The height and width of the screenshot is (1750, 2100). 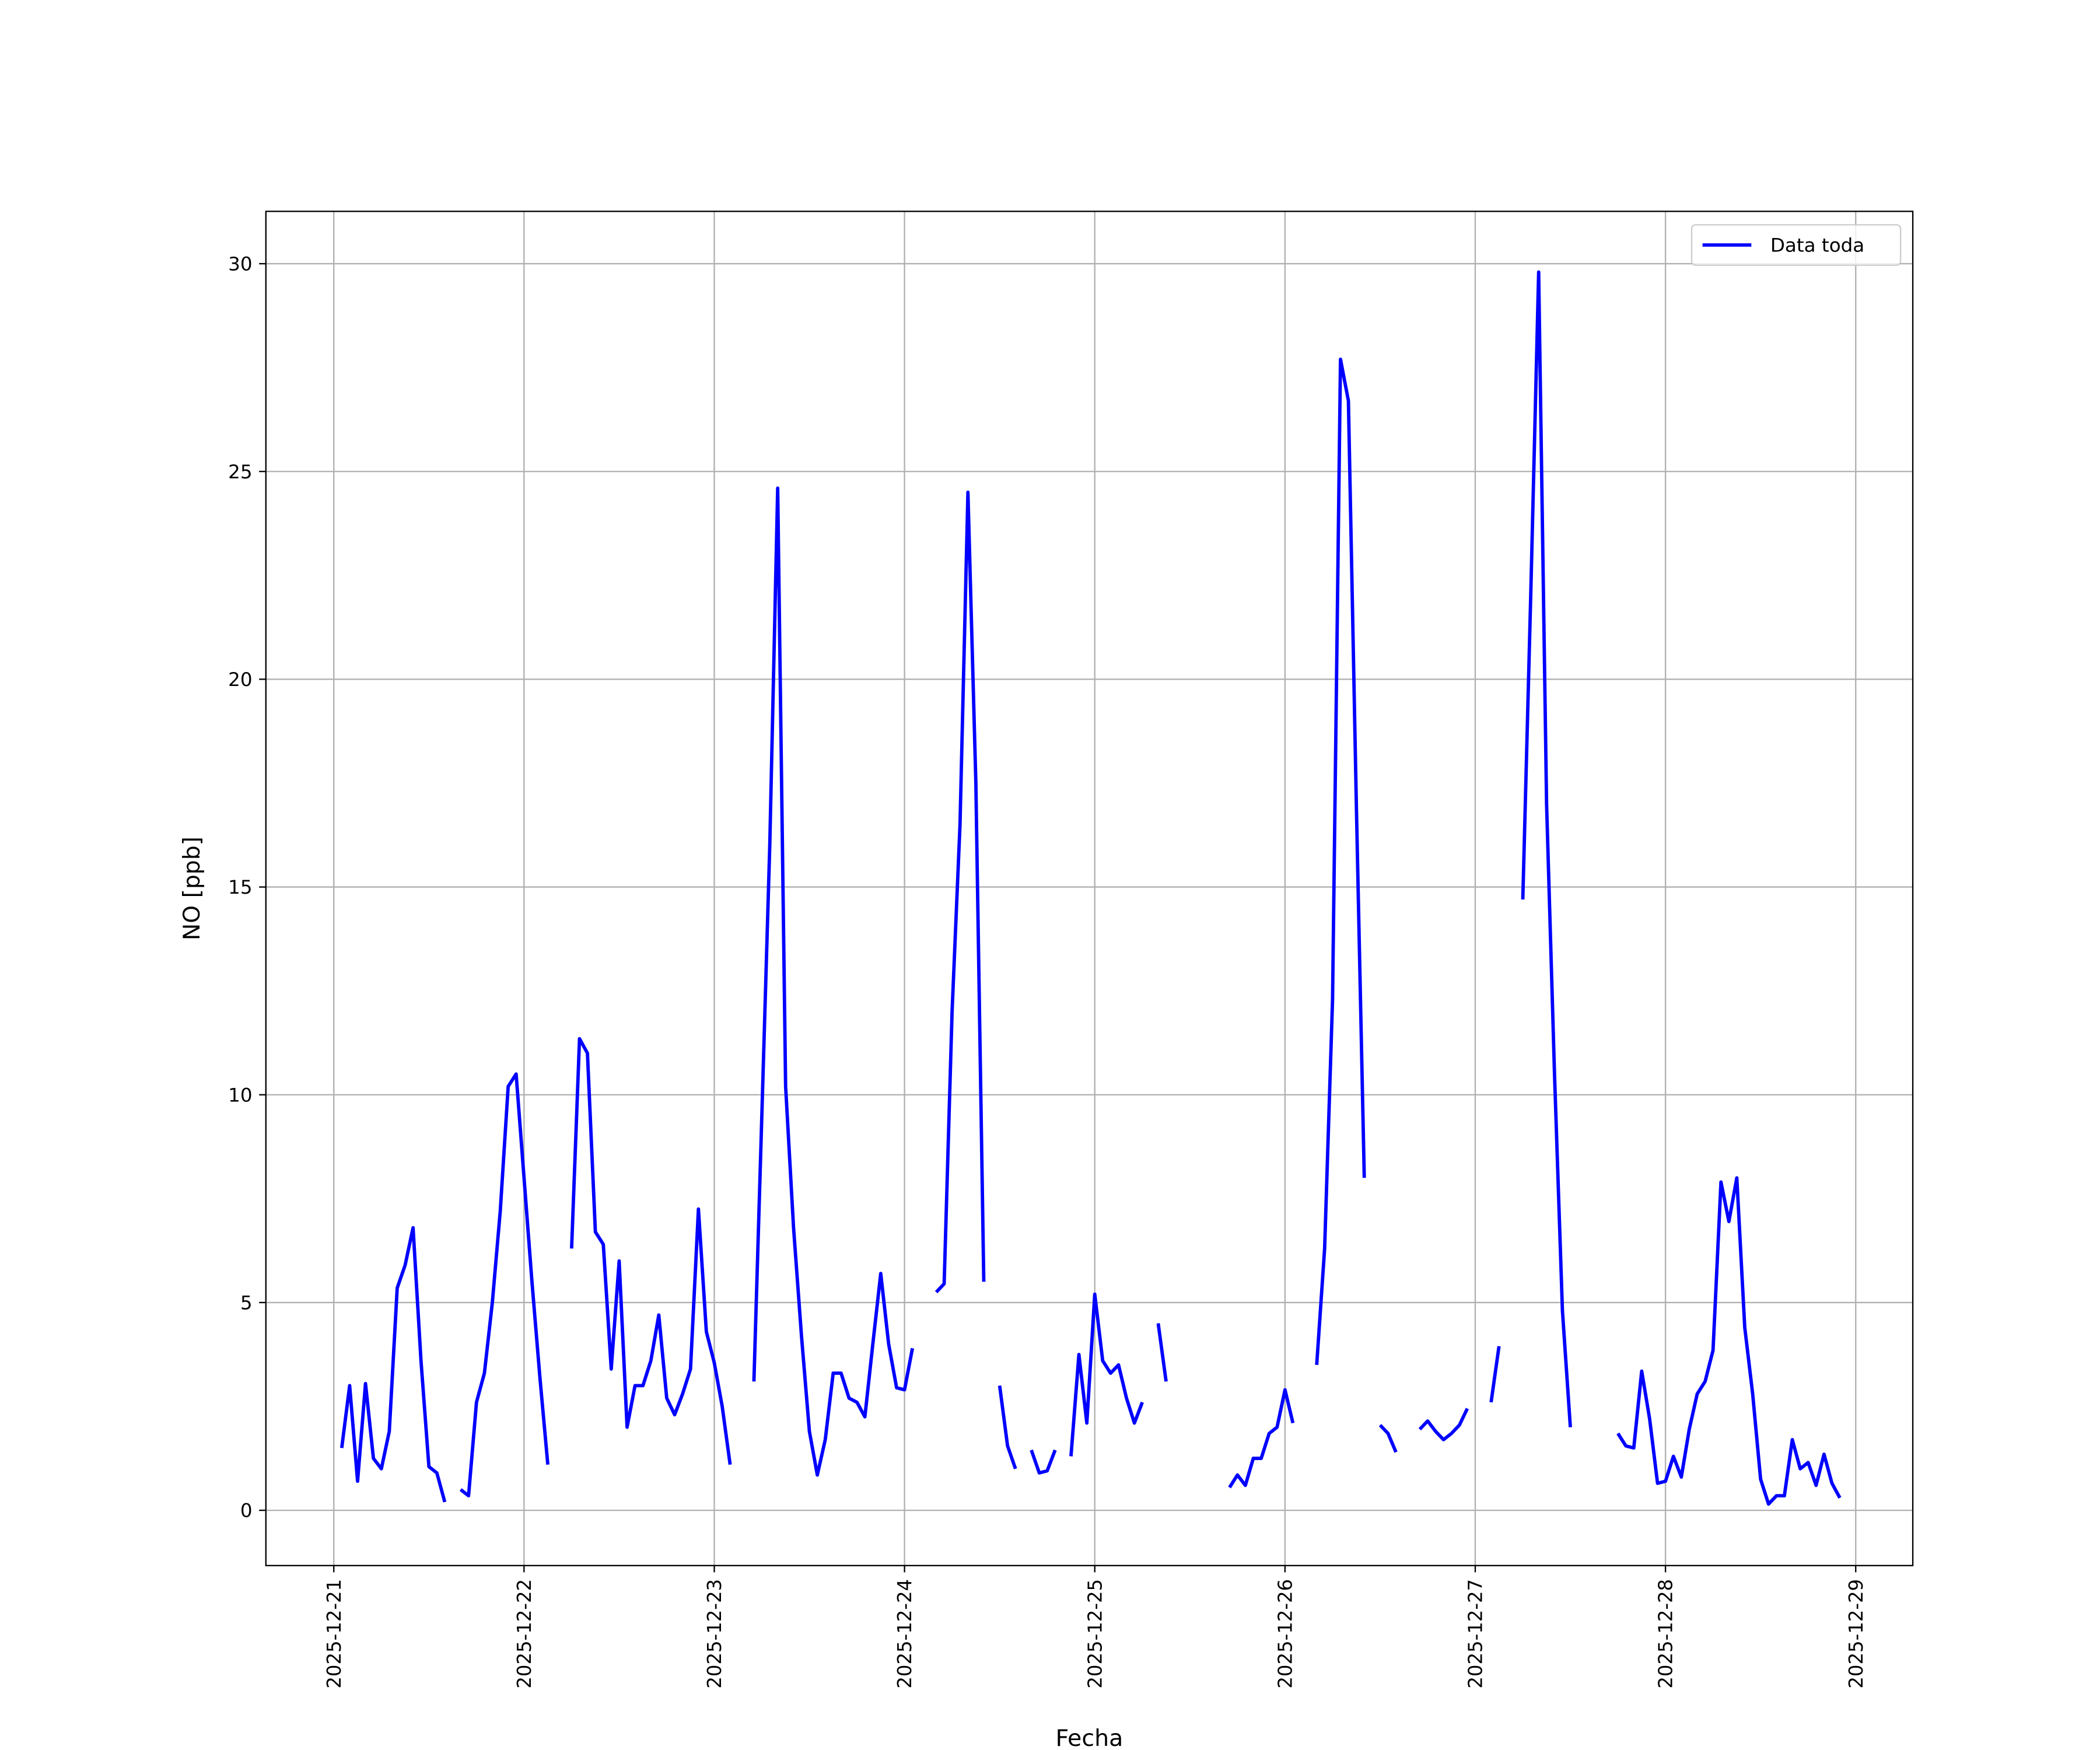 What do you see at coordinates (240, 264) in the screenshot?
I see `y-tick-label: 30` at bounding box center [240, 264].